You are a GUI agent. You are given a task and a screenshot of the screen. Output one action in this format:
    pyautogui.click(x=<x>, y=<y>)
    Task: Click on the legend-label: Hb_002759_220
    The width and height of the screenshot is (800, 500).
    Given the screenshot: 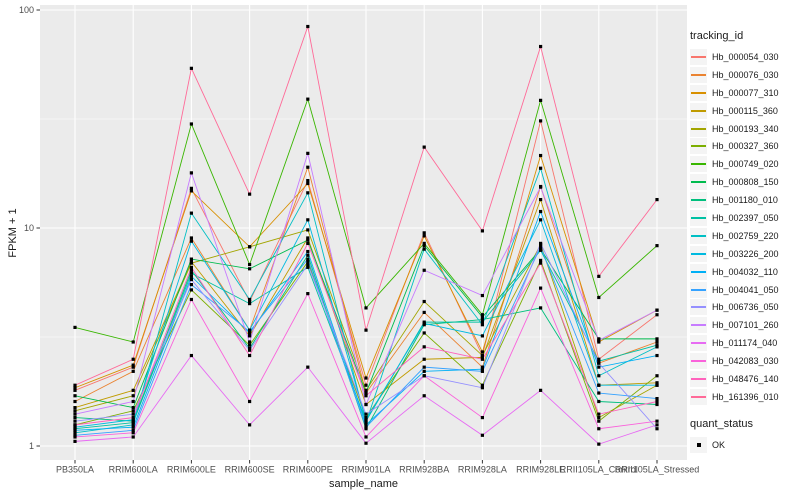 What is the action you would take?
    pyautogui.click(x=745, y=235)
    